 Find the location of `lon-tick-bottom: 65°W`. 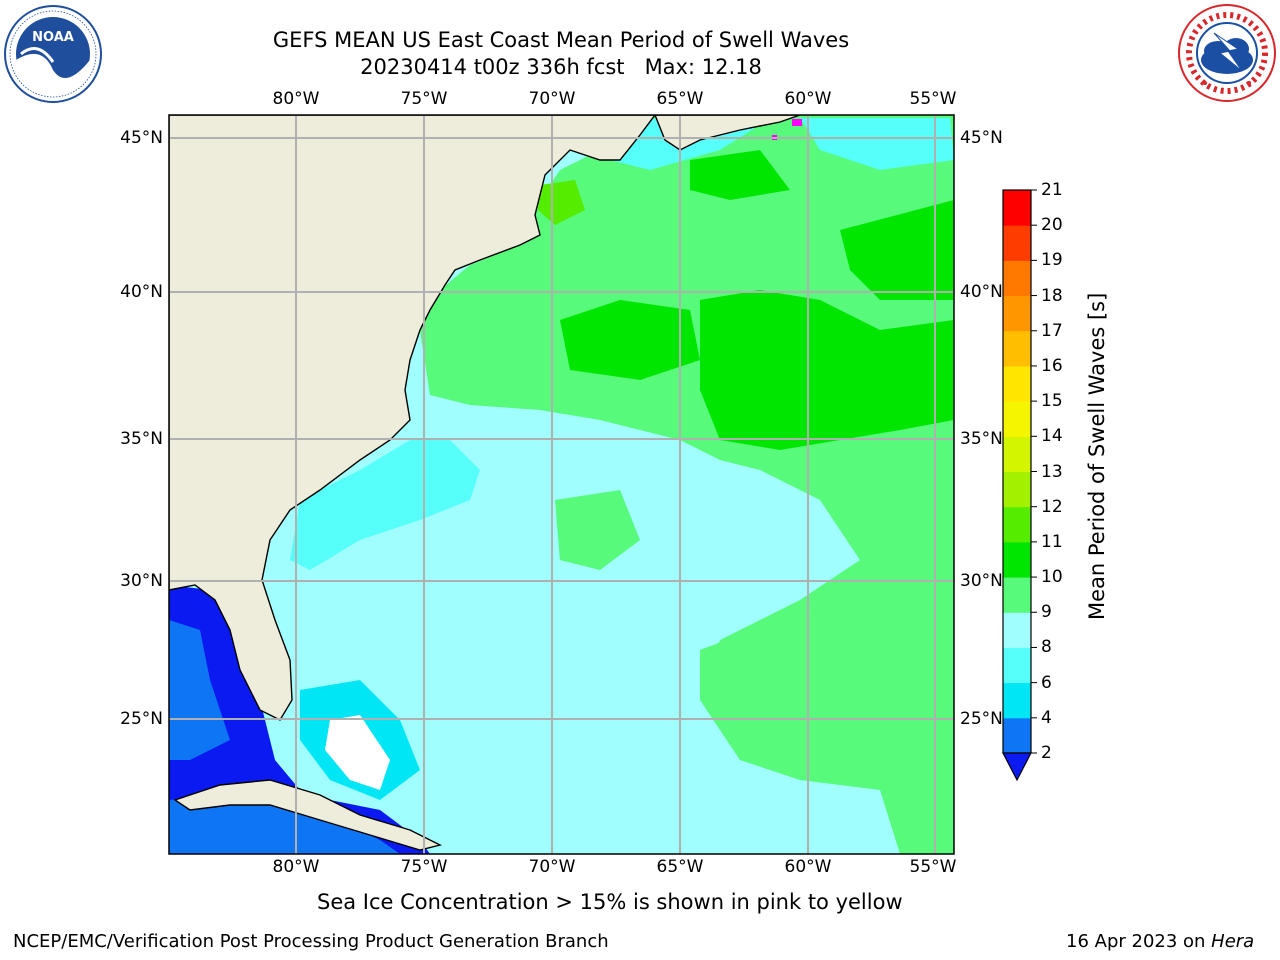

lon-tick-bottom: 65°W is located at coordinates (680, 867).